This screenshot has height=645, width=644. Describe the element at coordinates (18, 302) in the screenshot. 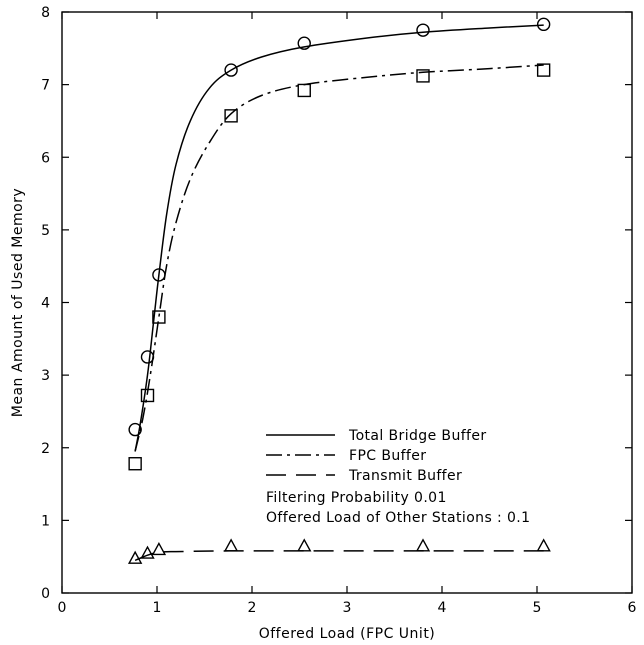

I see `y-axis-label: Mean Amount of Used Memory` at that location.